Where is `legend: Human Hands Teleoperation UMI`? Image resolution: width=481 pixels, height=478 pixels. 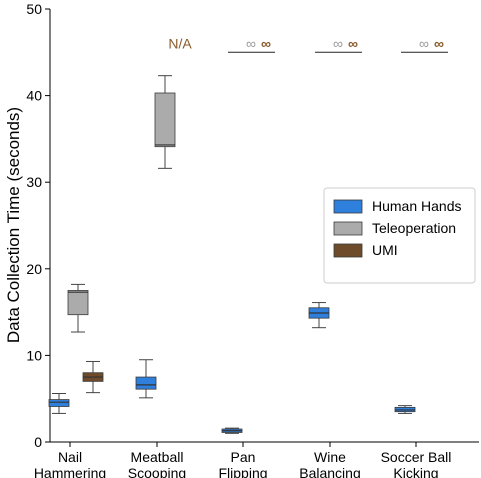 legend: Human Hands Teleoperation UMI is located at coordinates (399, 235).